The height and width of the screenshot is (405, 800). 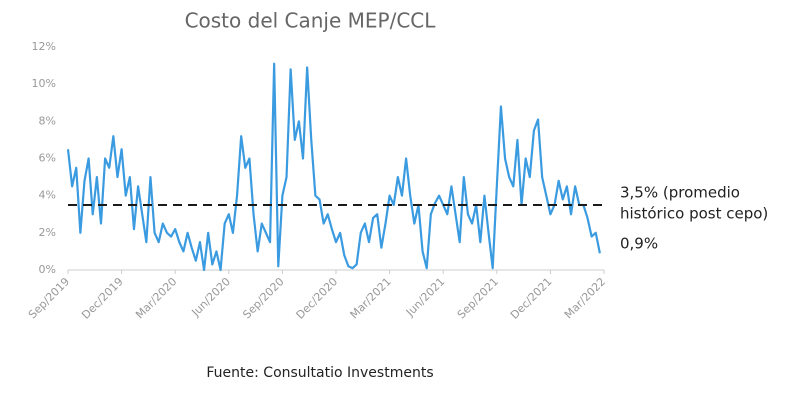 What do you see at coordinates (319, 373) in the screenshot?
I see `source: Fuente: Consultatio Investments` at bounding box center [319, 373].